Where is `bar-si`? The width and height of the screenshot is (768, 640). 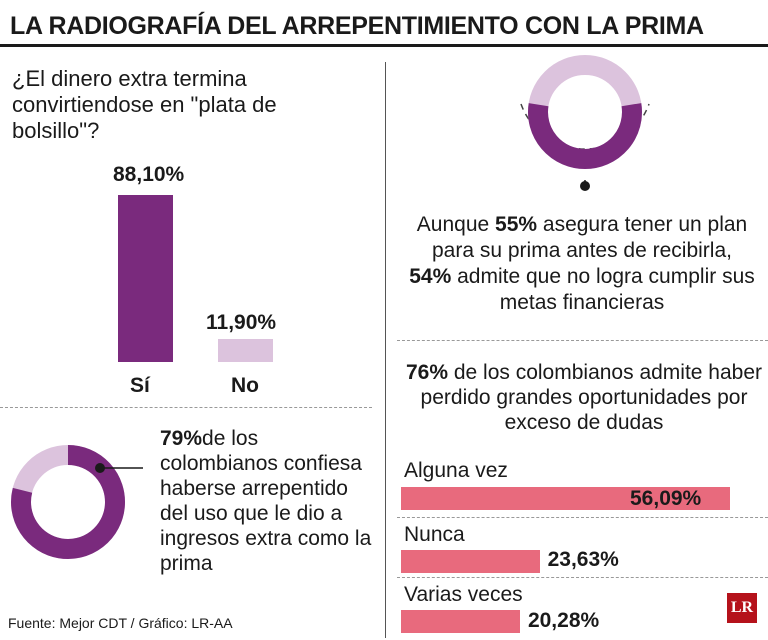 bar-si is located at coordinates (145, 278).